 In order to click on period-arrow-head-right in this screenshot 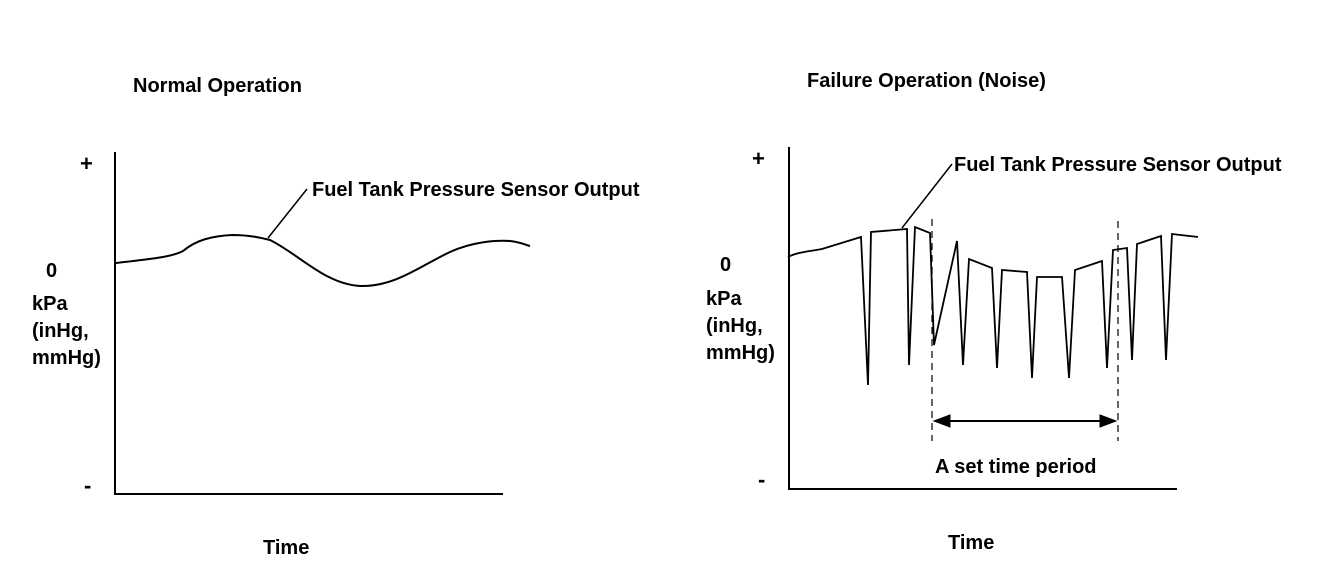, I will do `click(1108, 421)`.